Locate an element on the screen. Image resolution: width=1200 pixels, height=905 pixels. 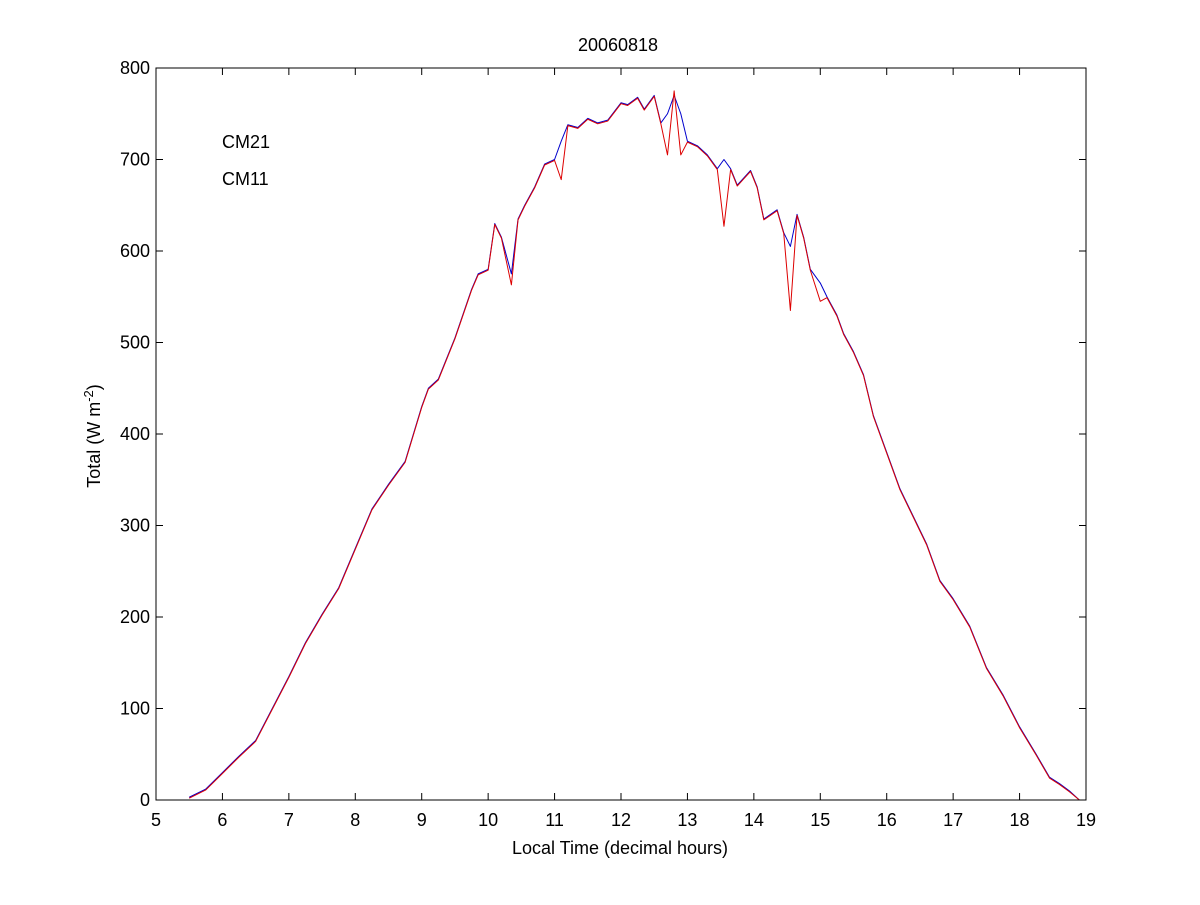
x-tick-label: 6 is located at coordinates (222, 820).